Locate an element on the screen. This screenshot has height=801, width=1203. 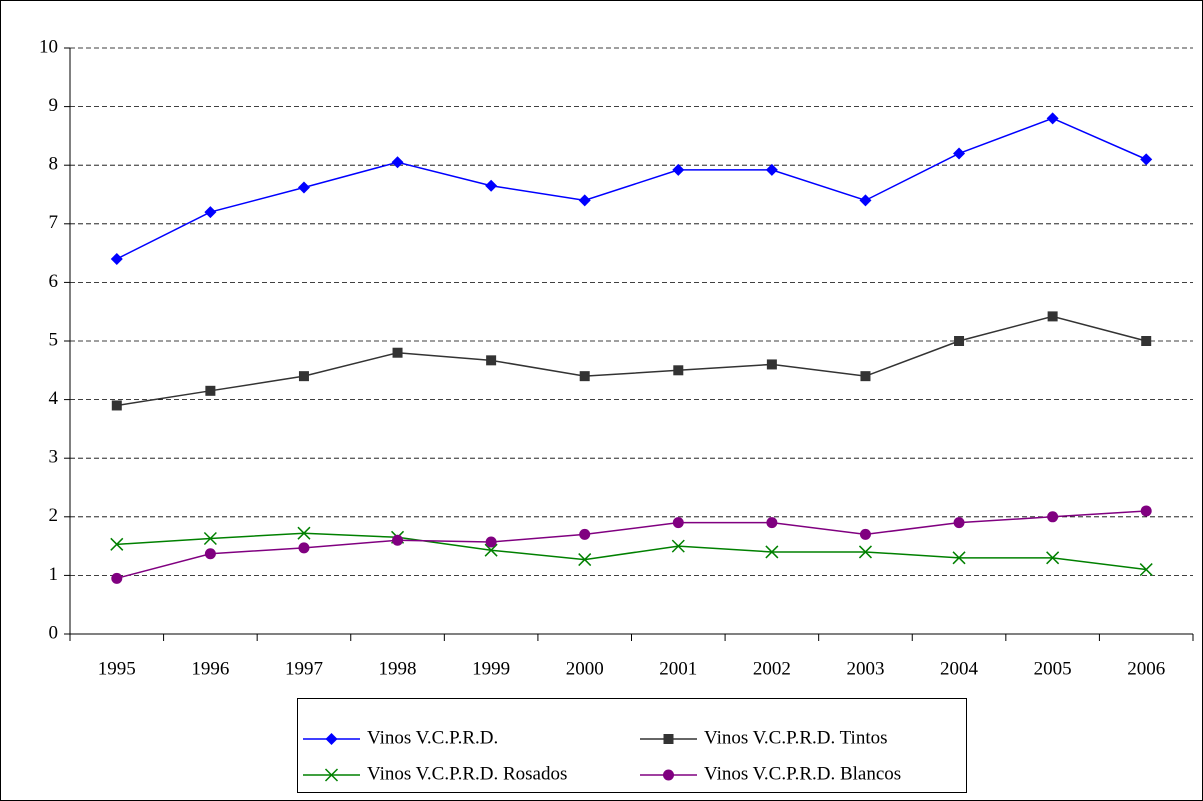
x-tick-label: 1999 is located at coordinates (491, 668).